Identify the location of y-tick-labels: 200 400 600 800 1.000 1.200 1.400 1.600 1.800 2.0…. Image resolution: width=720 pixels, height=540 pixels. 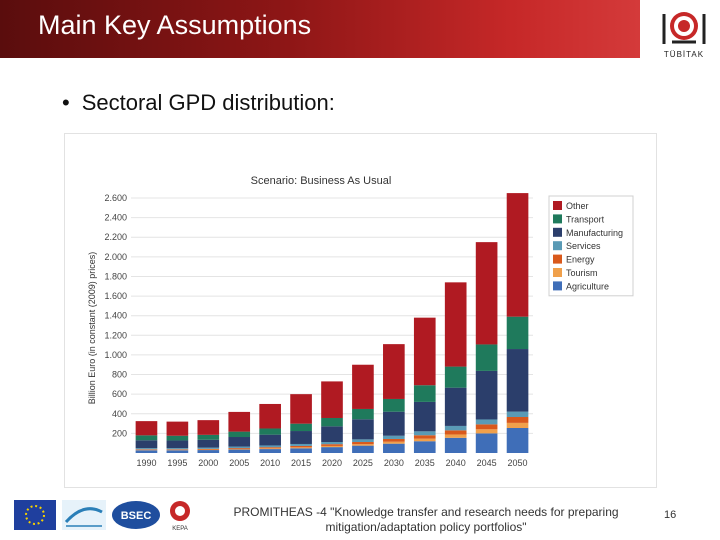
(115, 315).